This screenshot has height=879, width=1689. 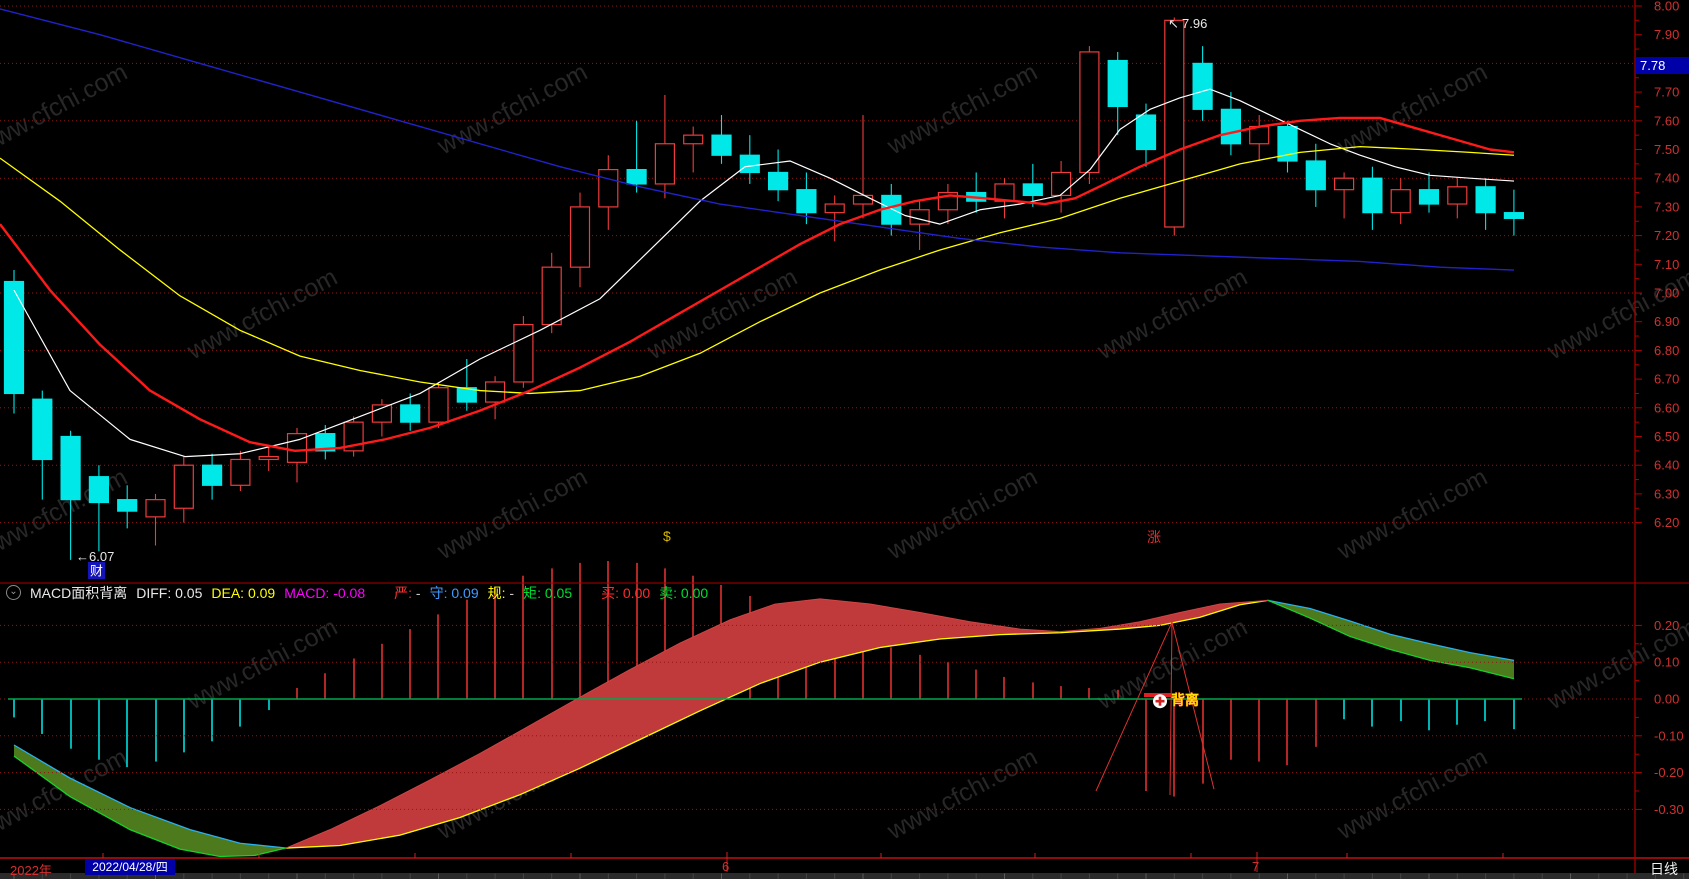 What do you see at coordinates (13, 592) in the screenshot?
I see `collapse-chevron-icon: ⌄` at bounding box center [13, 592].